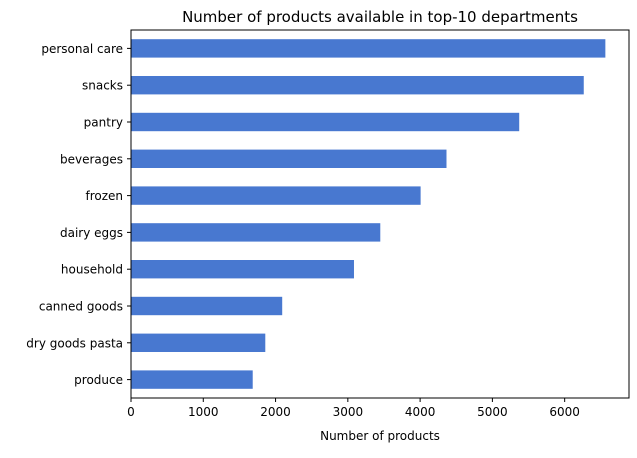  I want to click on bar-household, so click(242, 269).